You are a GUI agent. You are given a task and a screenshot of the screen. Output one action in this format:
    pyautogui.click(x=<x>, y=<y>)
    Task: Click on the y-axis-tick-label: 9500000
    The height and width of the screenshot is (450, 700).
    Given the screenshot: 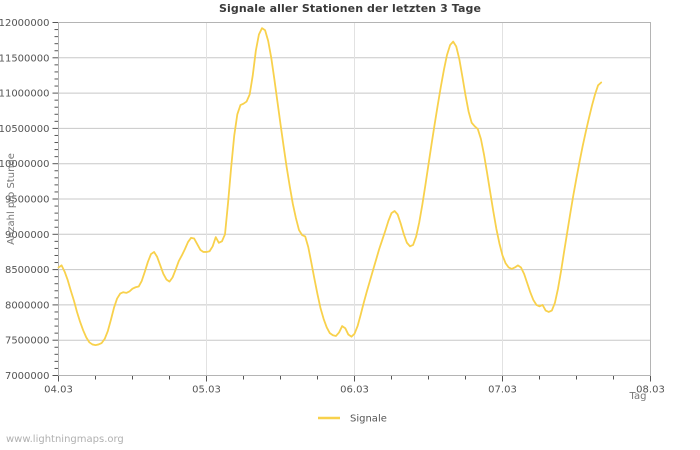 What is the action you would take?
    pyautogui.click(x=27, y=200)
    